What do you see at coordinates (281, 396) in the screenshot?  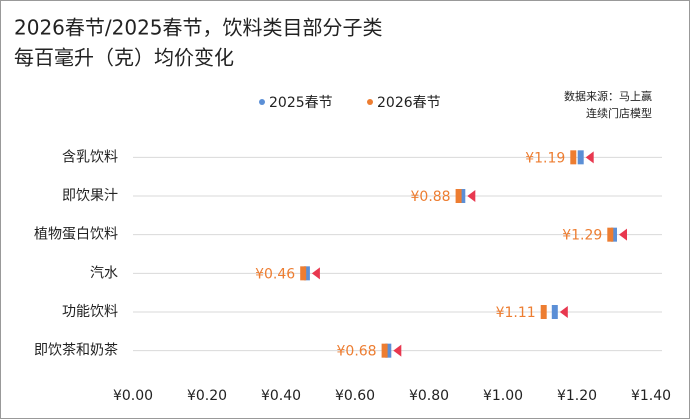 I see `x-tick-label: ¥0.40` at bounding box center [281, 396].